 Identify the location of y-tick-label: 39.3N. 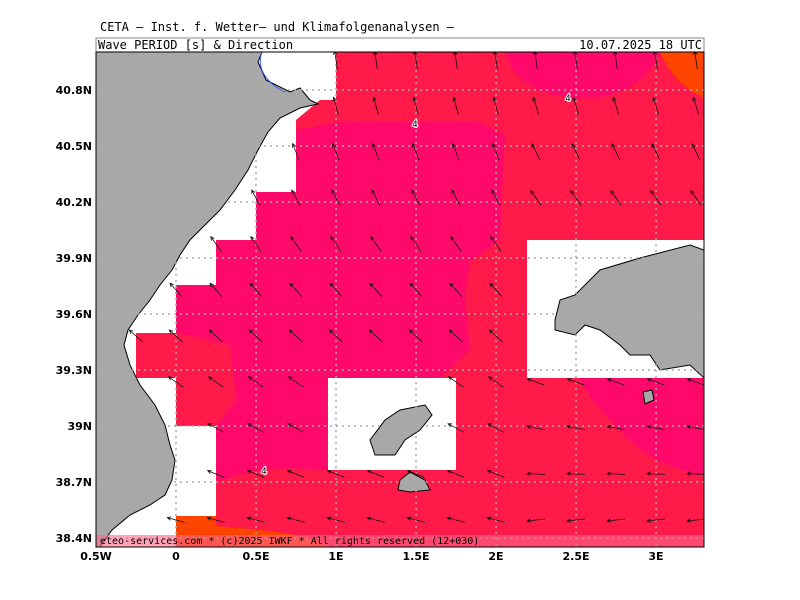
(74, 370).